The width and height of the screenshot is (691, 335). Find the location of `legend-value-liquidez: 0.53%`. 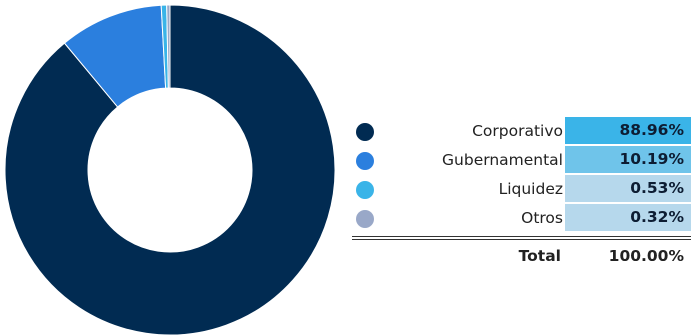

legend-value-liquidez: 0.53% is located at coordinates (628, 188).